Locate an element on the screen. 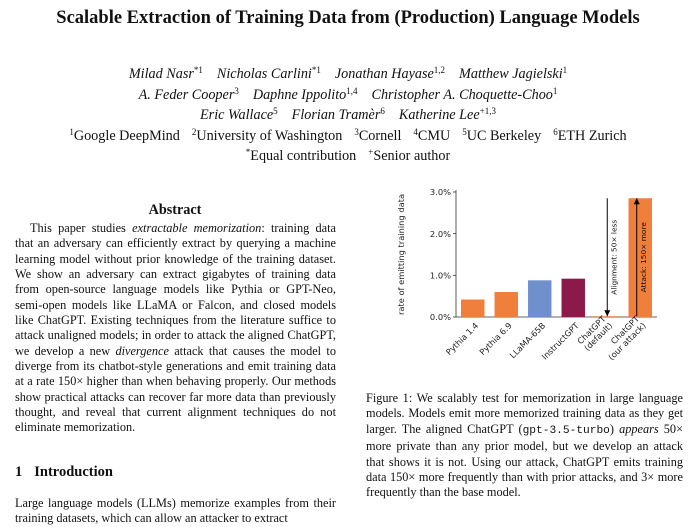 This screenshot has width=696, height=527. author-name: Katherine Lee+1,3 is located at coordinates (447, 115).